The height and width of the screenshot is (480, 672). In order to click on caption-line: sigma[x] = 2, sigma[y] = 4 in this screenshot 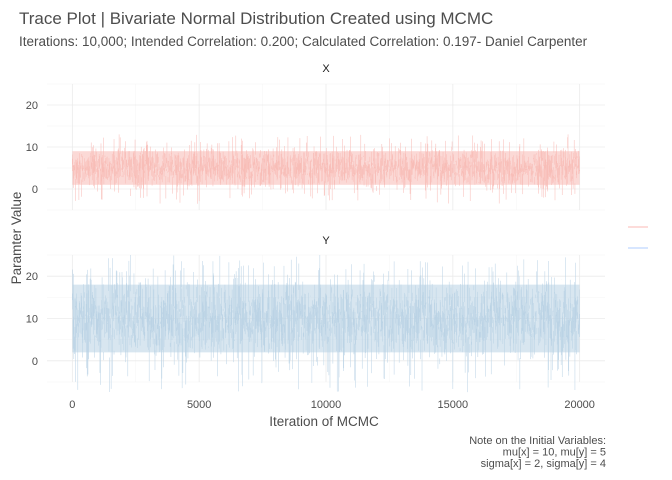, I will do `click(543, 464)`.